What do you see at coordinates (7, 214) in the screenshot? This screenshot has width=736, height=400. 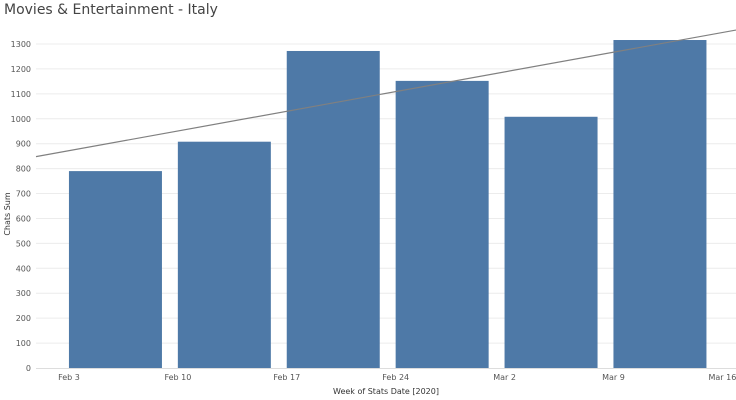 I see `y-axis-title: Chats Sum` at bounding box center [7, 214].